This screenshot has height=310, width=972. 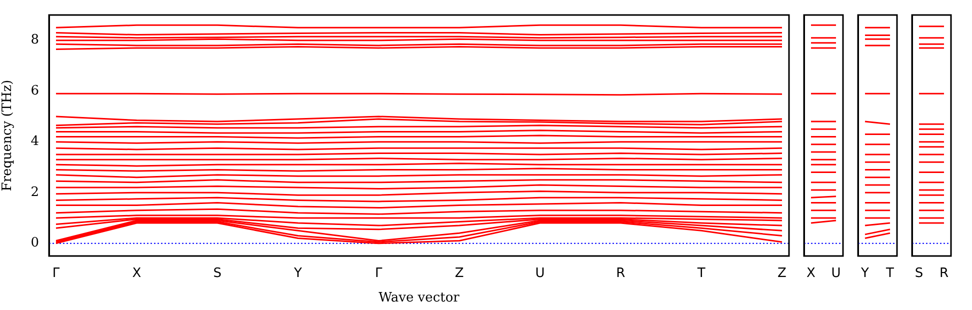 What do you see at coordinates (8, 136) in the screenshot?
I see `y-axis-title: Frequency (THz)` at bounding box center [8, 136].